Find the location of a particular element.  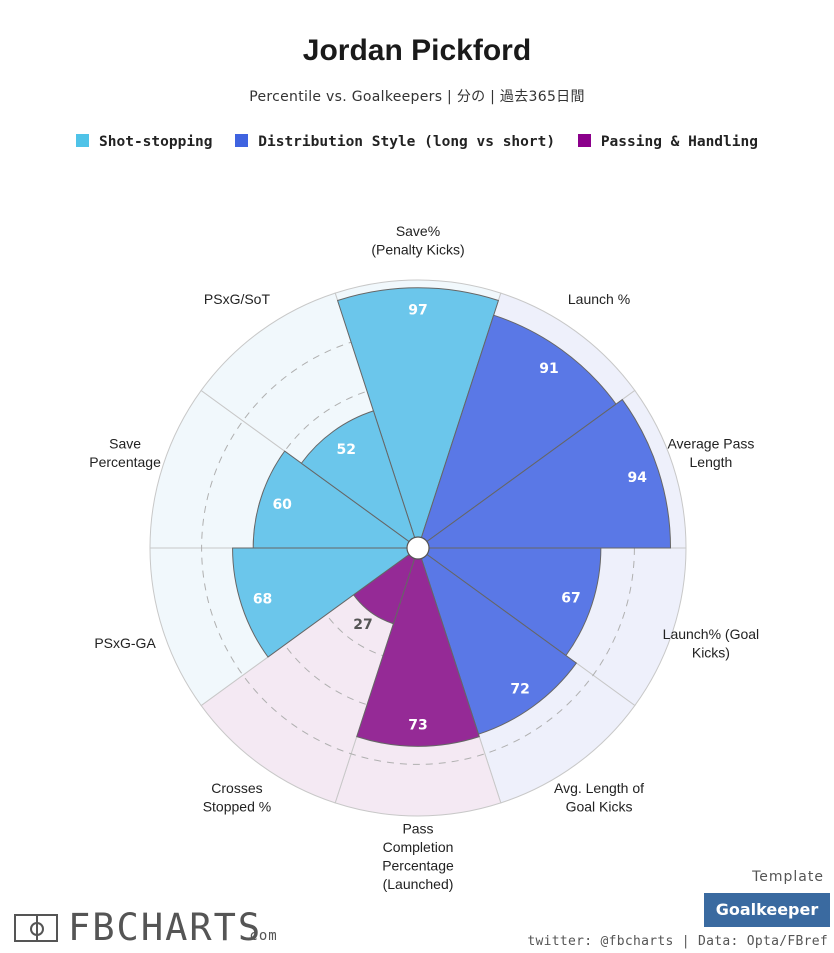

value-label: 27 is located at coordinates (362, 625).